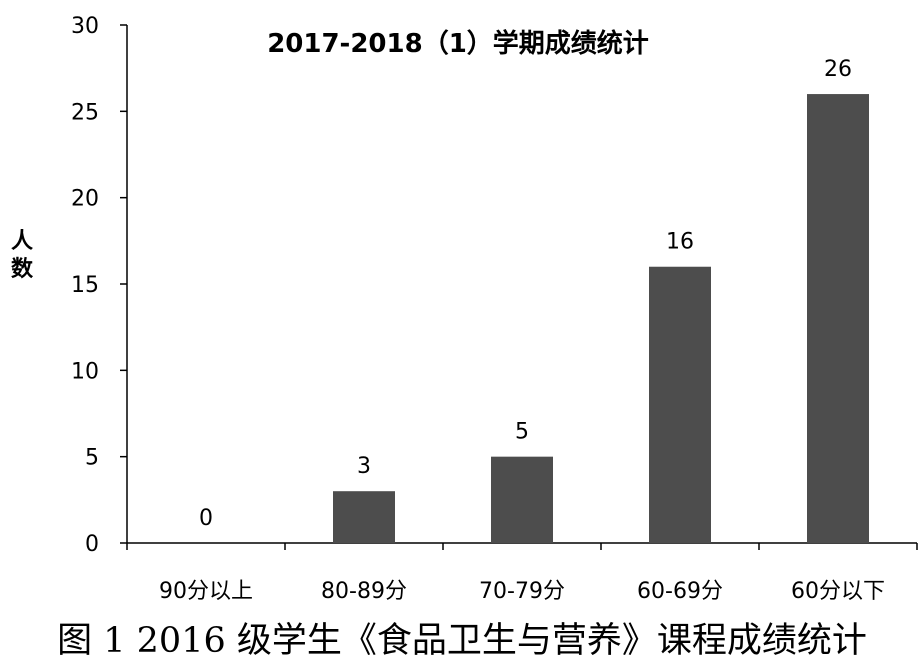 The width and height of the screenshot is (924, 665). What do you see at coordinates (522, 432) in the screenshot?
I see `data-label: 5` at bounding box center [522, 432].